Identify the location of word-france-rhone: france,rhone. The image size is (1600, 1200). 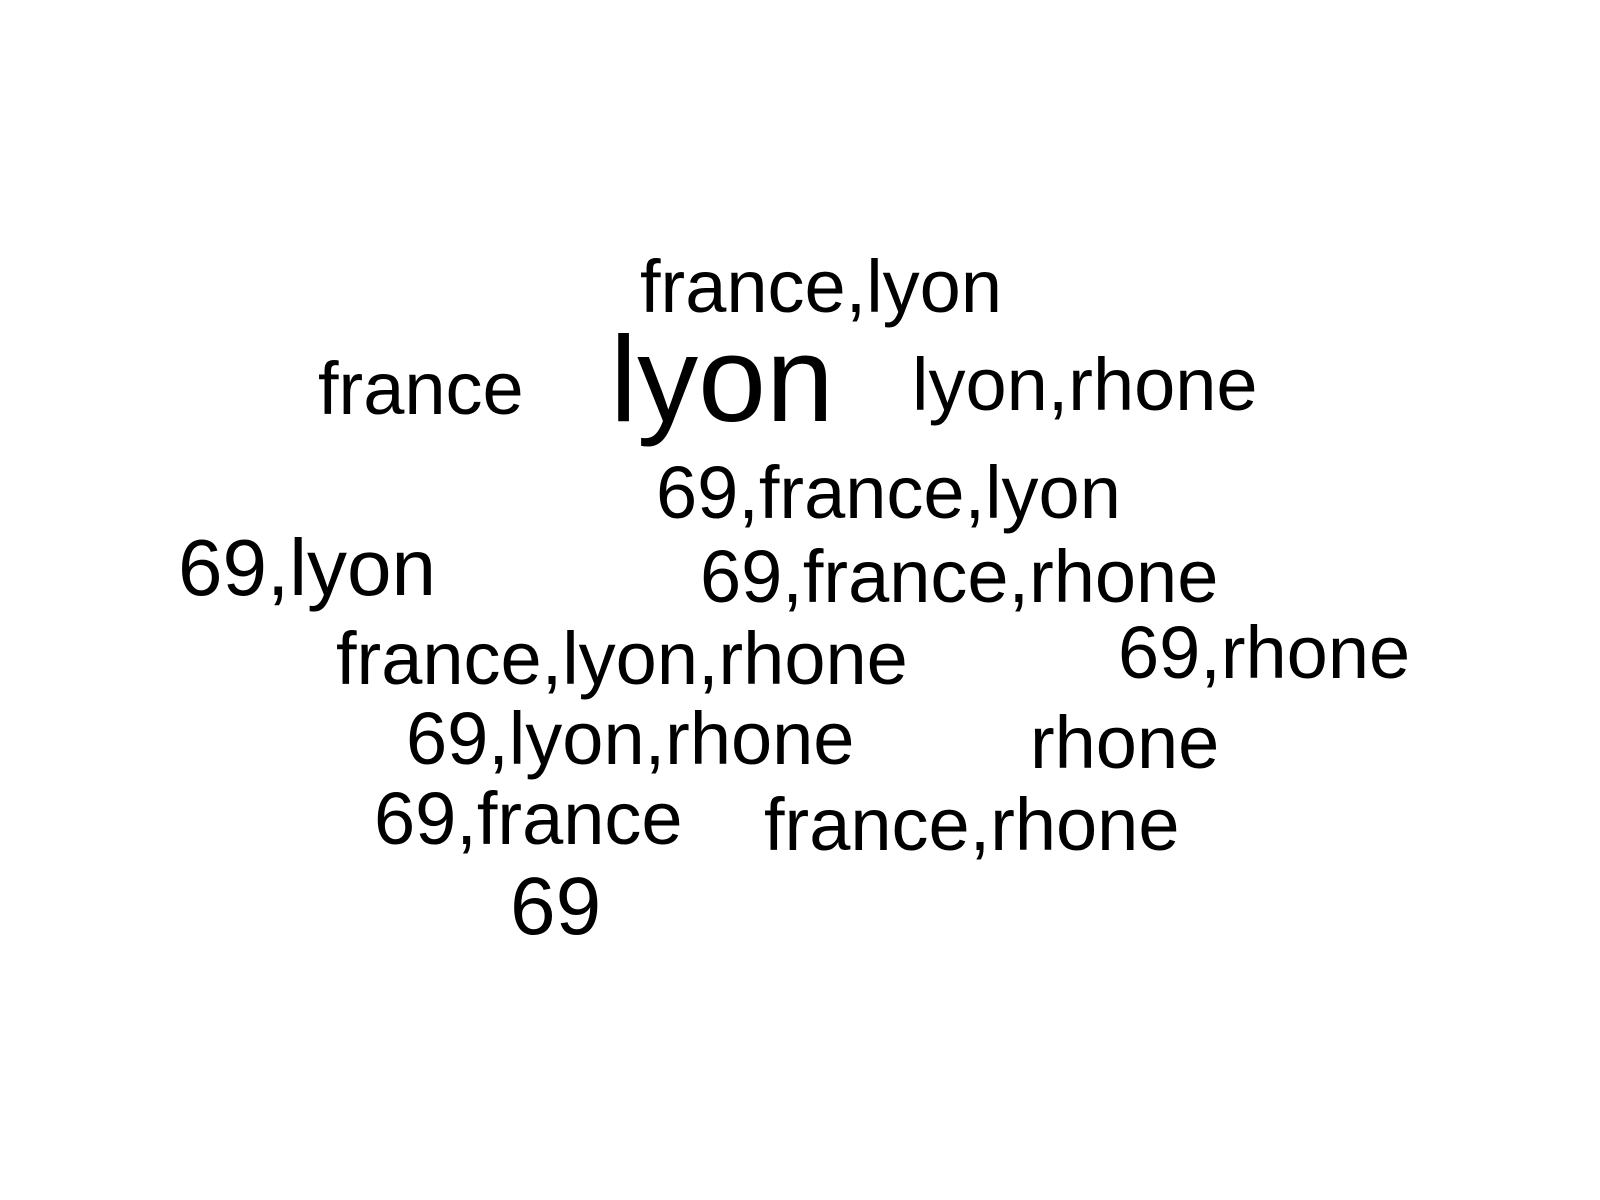
(972, 824).